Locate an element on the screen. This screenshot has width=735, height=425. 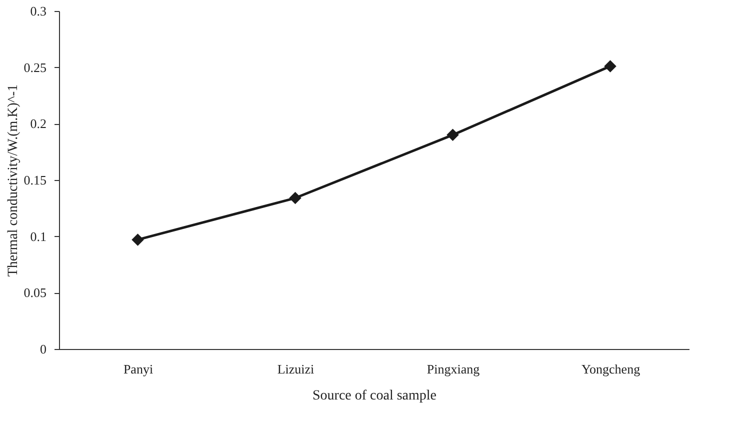
y-tick-label: 0.3 is located at coordinates (38, 11).